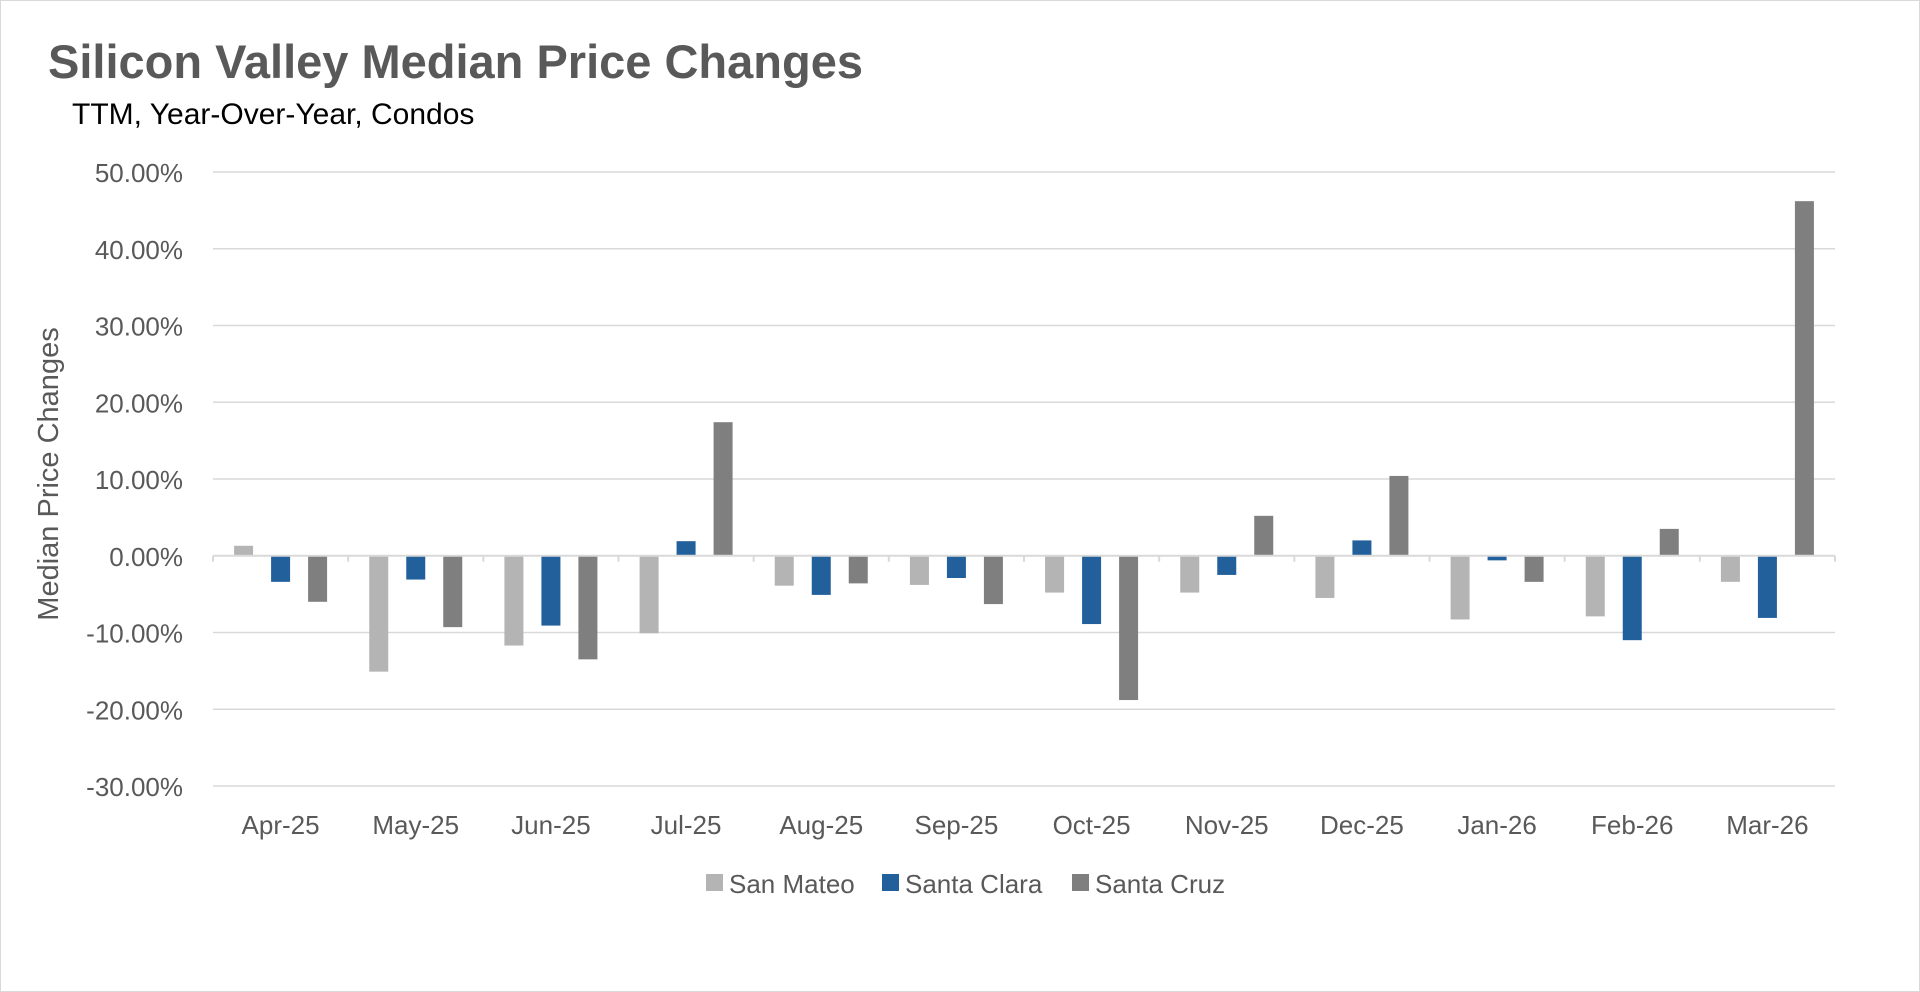 This screenshot has width=1920, height=992. Describe the element at coordinates (139, 250) in the screenshot. I see `y-tick-label: 40.00%` at that location.